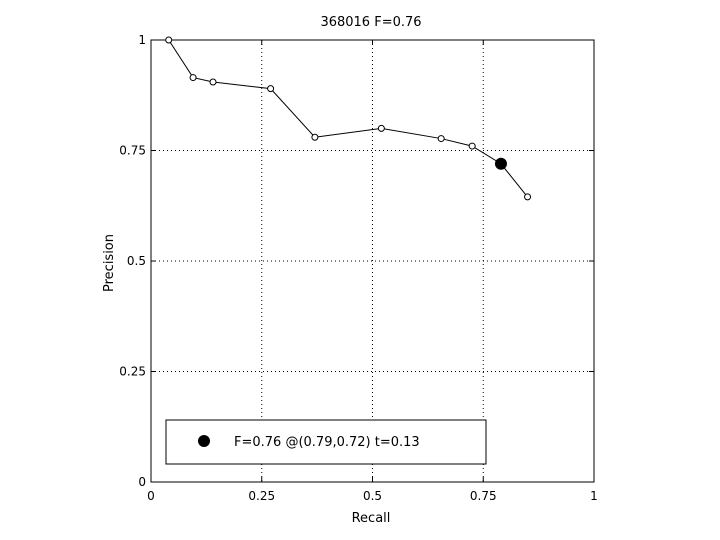 This screenshot has height=540, width=720. Describe the element at coordinates (371, 518) in the screenshot. I see `x-axis-label: Recall` at that location.